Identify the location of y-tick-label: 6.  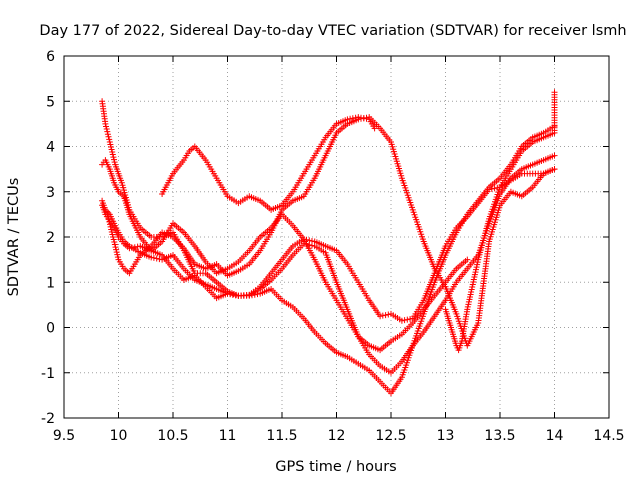
(50, 57).